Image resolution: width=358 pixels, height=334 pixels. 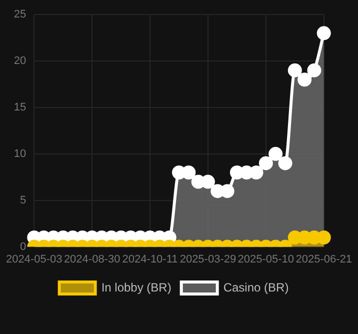 What do you see at coordinates (266, 259) in the screenshot?
I see `x-tick-label: 2025-05-10` at bounding box center [266, 259].